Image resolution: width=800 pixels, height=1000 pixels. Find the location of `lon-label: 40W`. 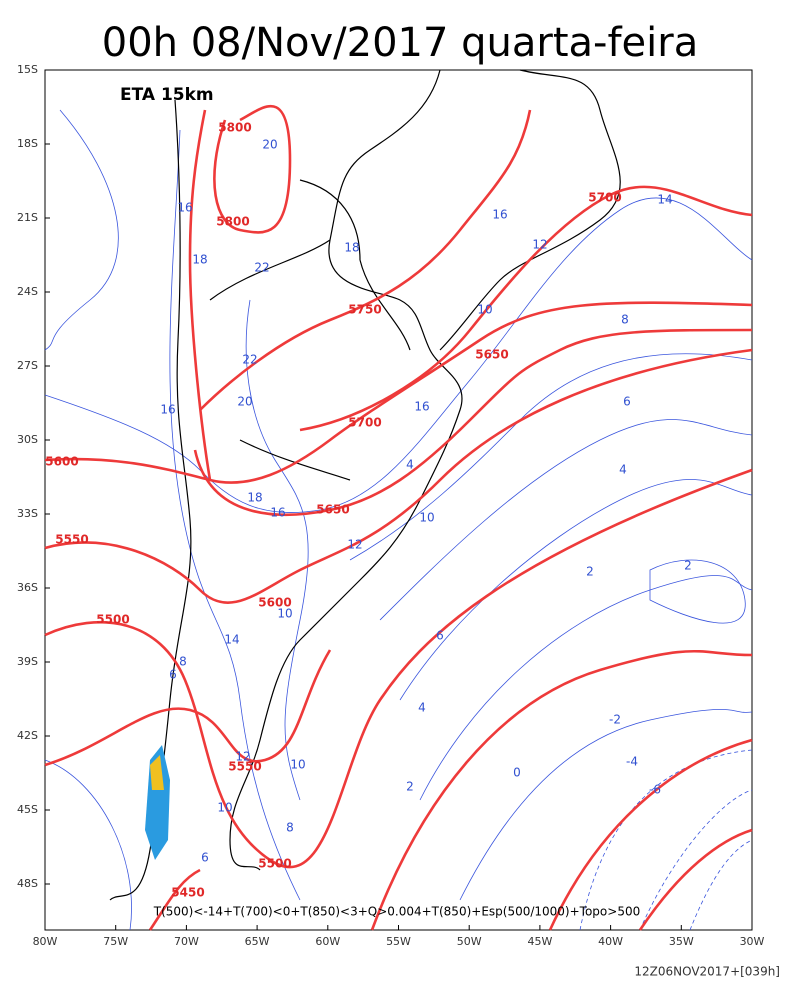

lon-label: 40W is located at coordinates (610, 941).